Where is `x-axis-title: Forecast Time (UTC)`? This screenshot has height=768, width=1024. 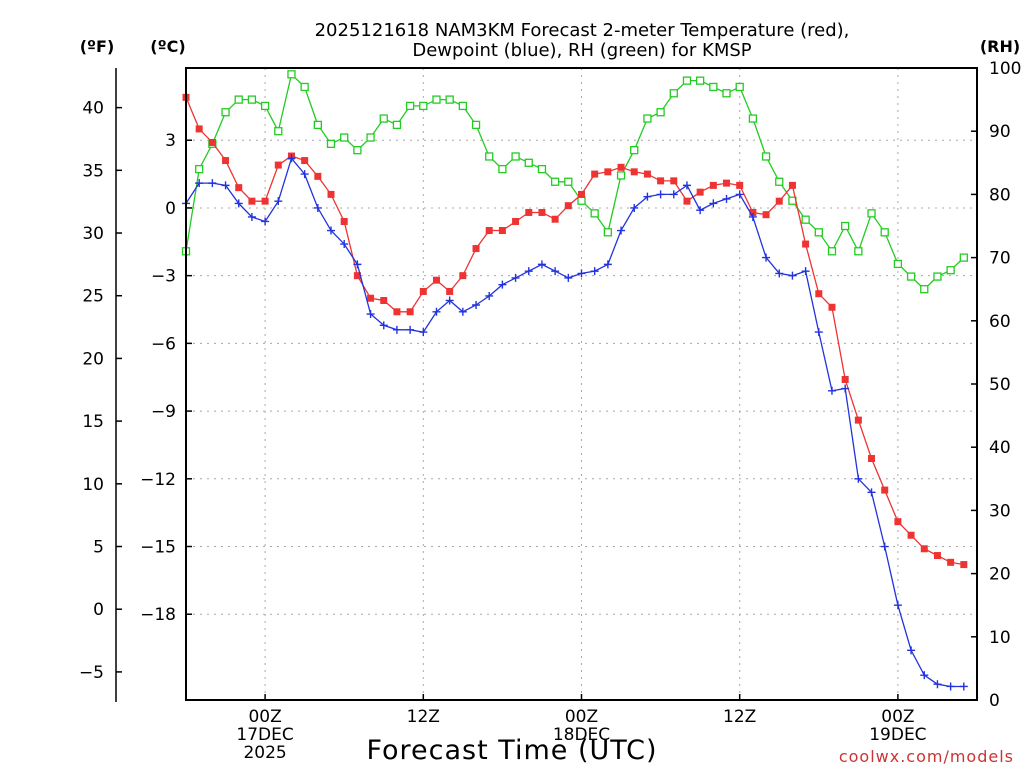
x-axis-title: Forecast Time (UTC) is located at coordinates (511, 750).